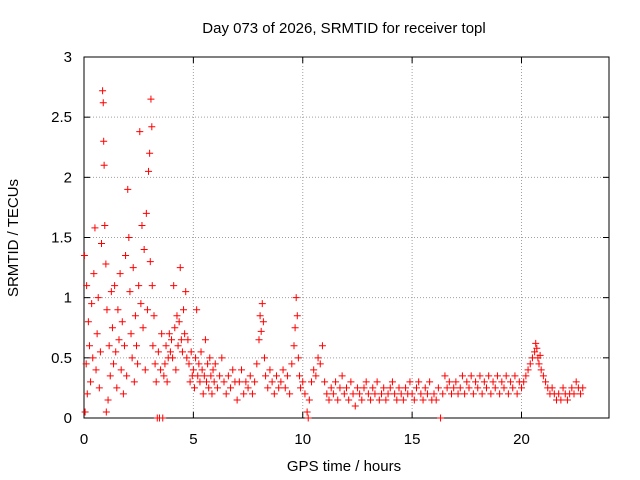  Describe the element at coordinates (13, 238) in the screenshot. I see `y-axis-label: SRMTID / TECUs` at that location.